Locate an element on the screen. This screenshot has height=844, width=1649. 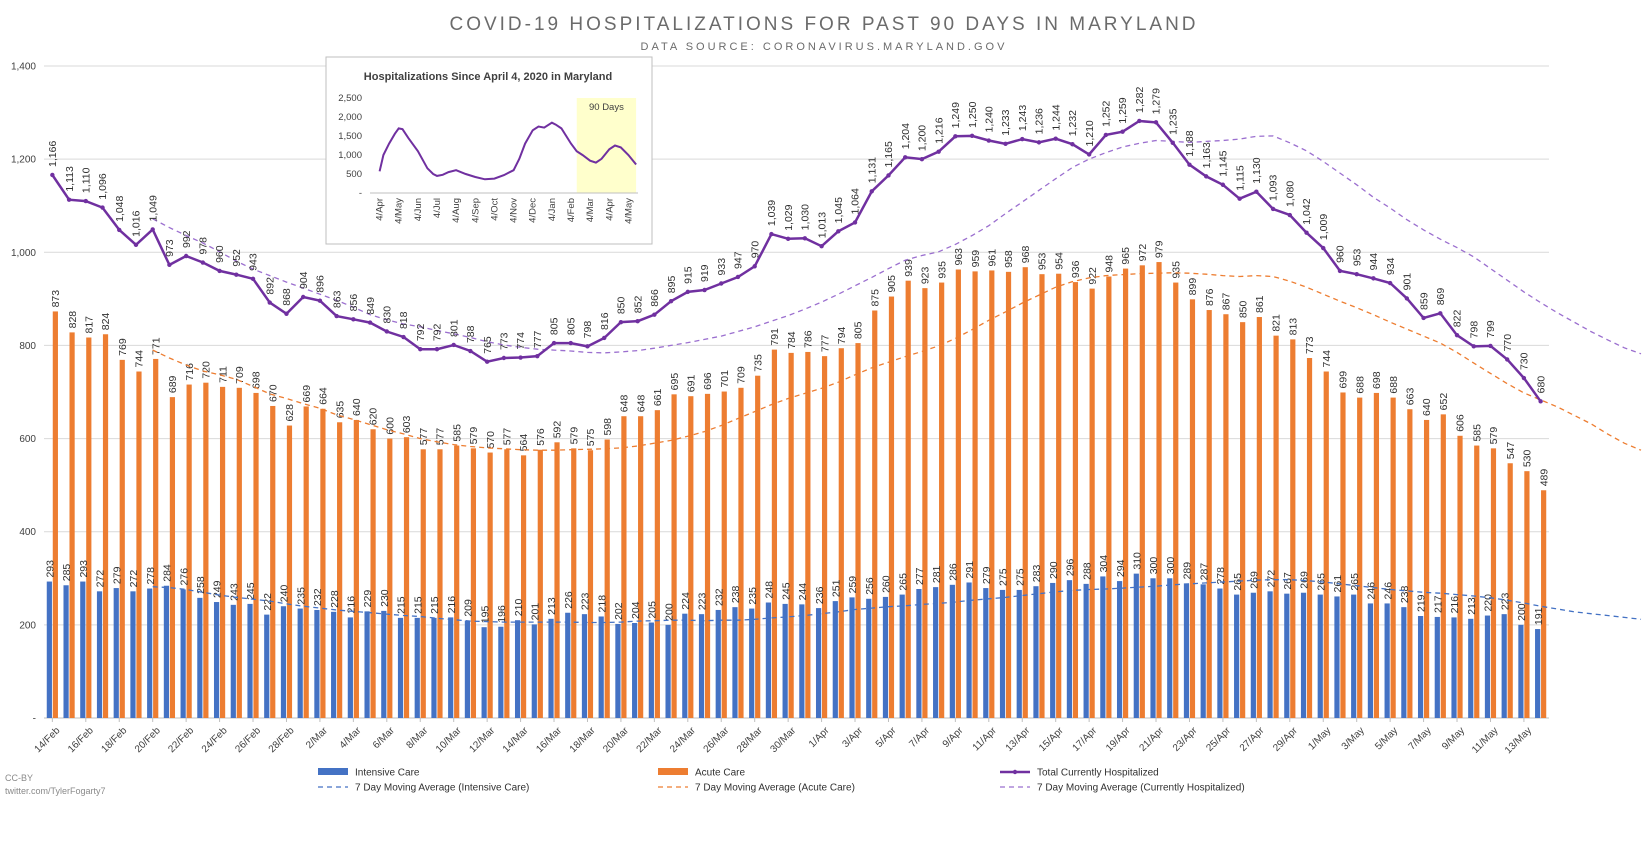
intensive-care-data-label: 232 is located at coordinates (318, 597).